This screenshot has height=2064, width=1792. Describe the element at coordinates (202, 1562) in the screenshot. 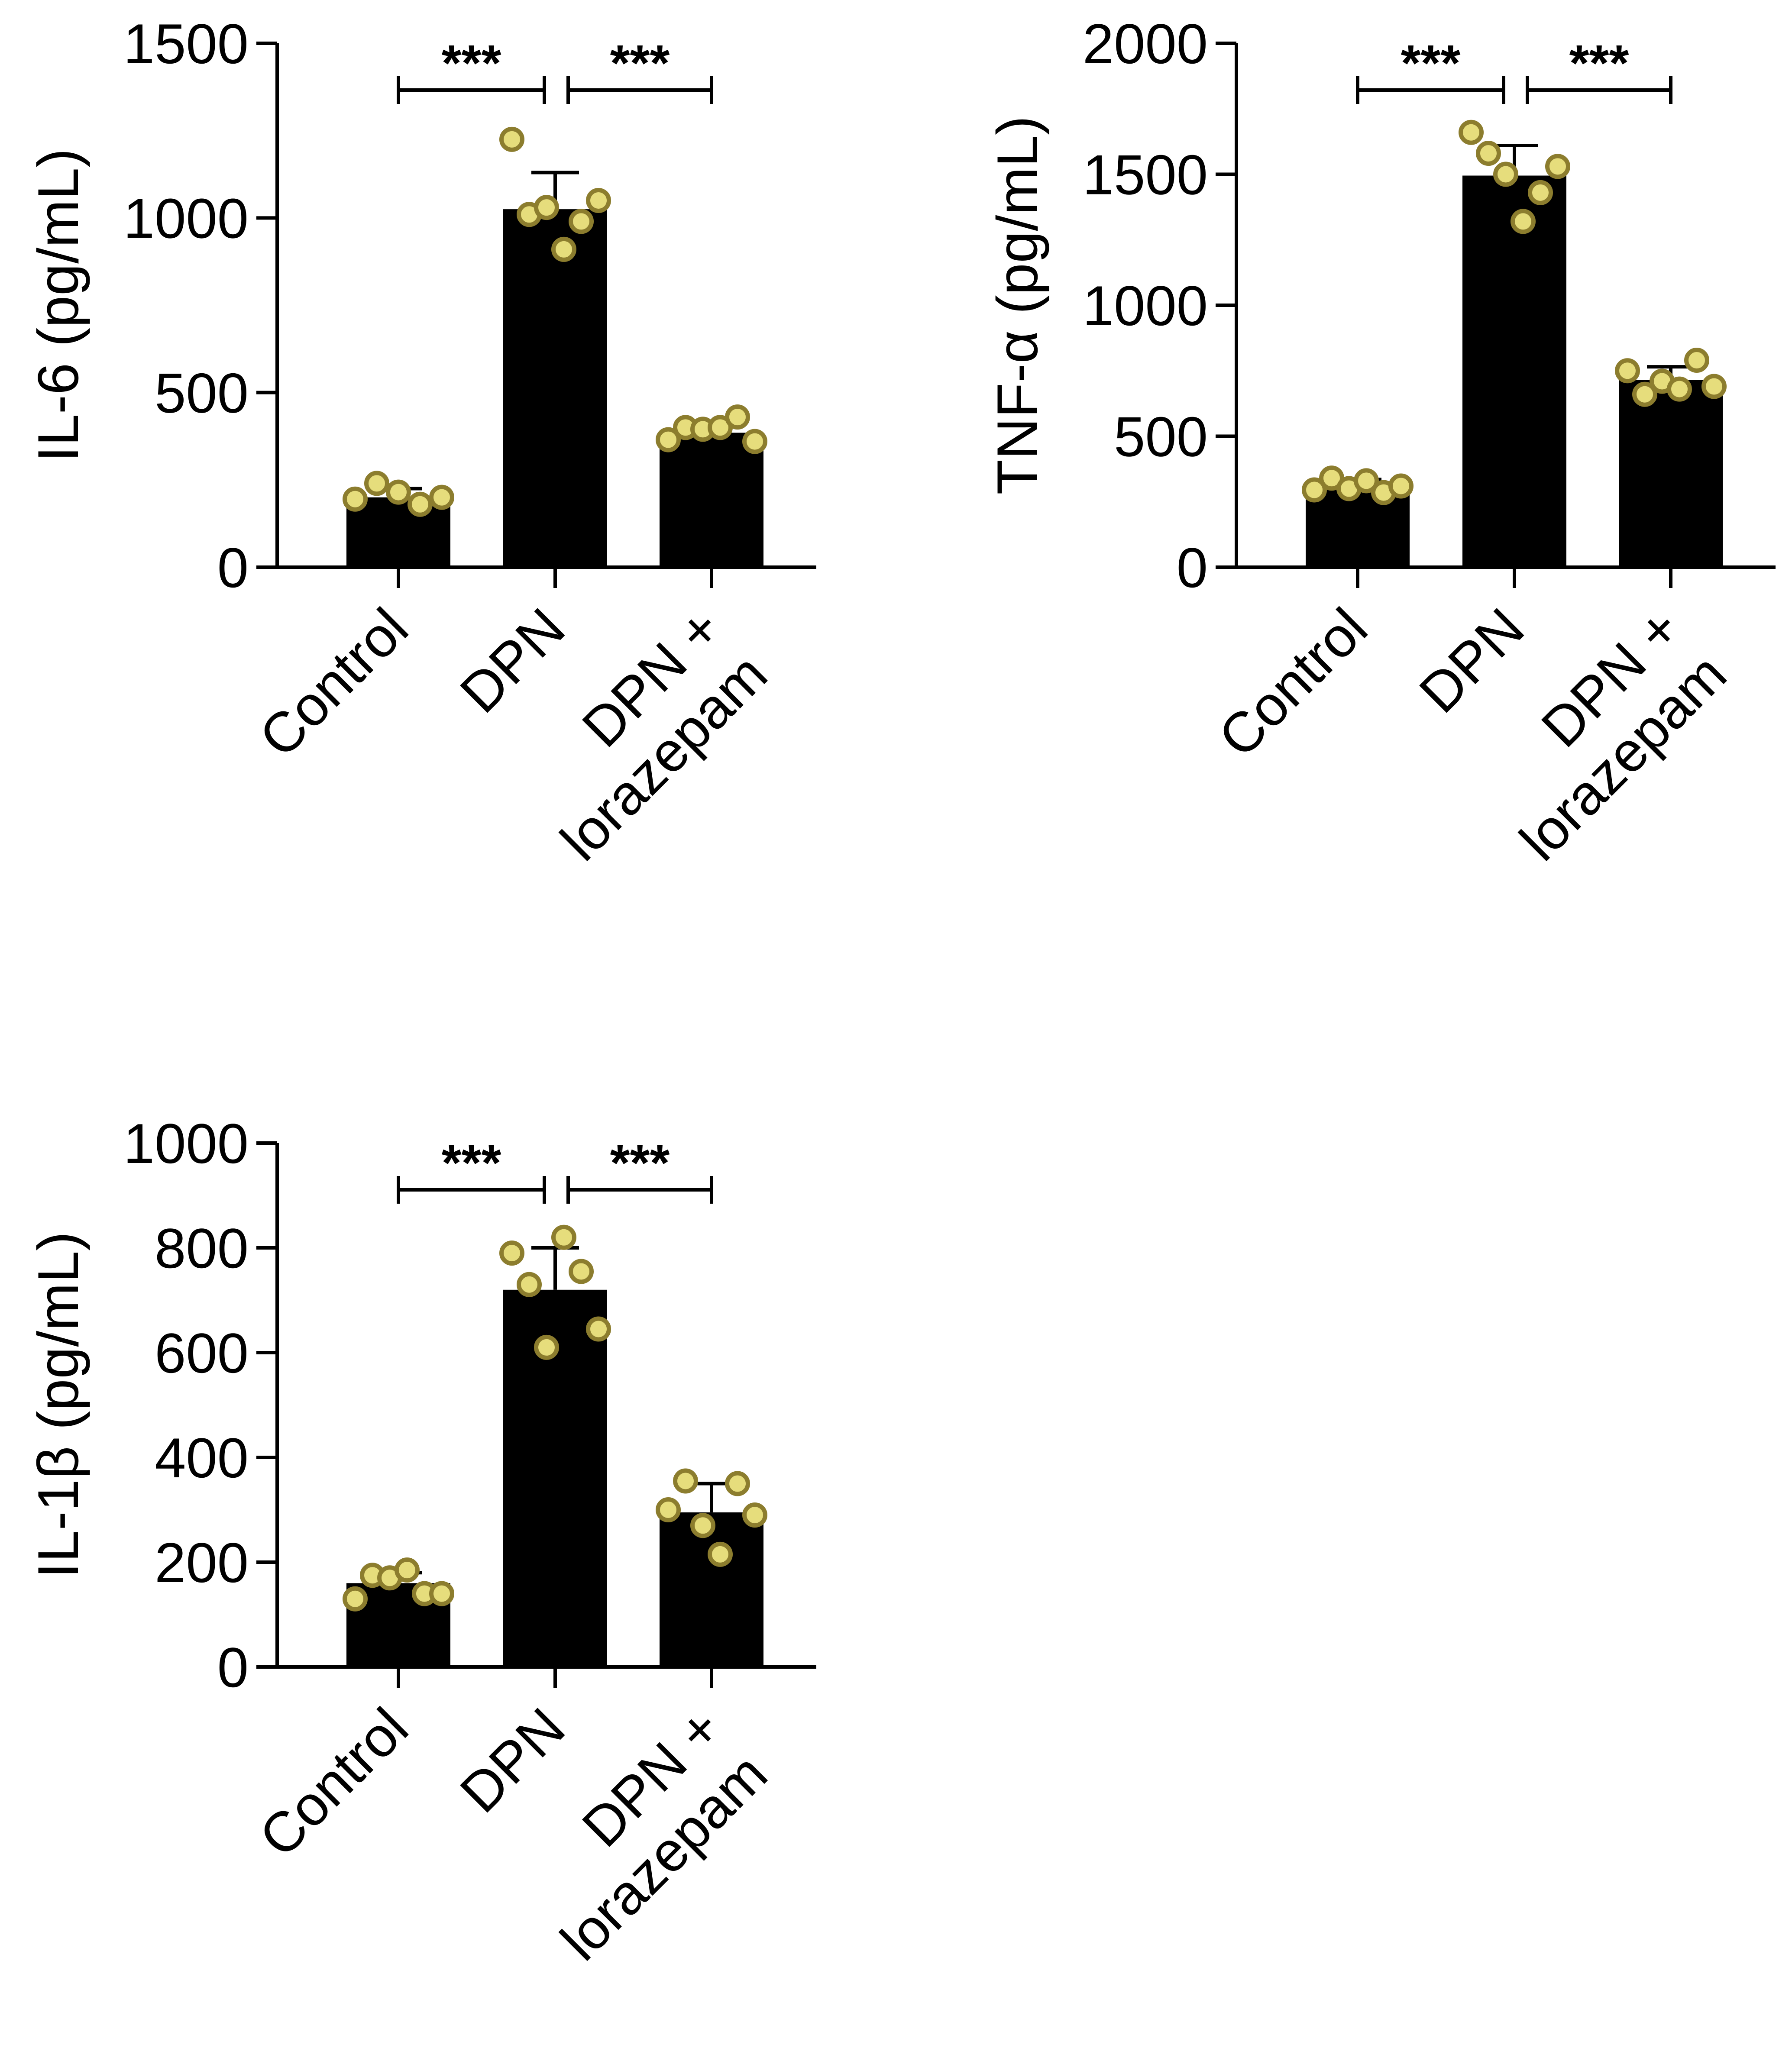

I see `y-tick-label: 200` at that location.